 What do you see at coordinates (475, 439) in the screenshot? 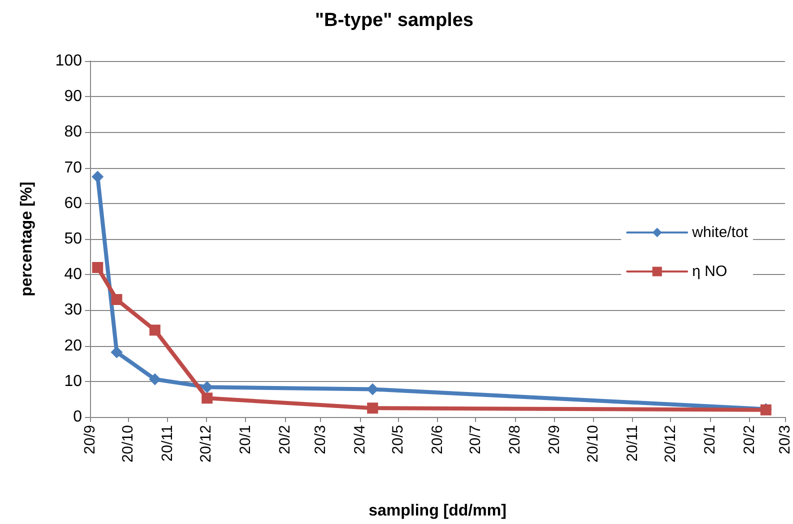
I see `x-tick-label: 20/7` at bounding box center [475, 439].